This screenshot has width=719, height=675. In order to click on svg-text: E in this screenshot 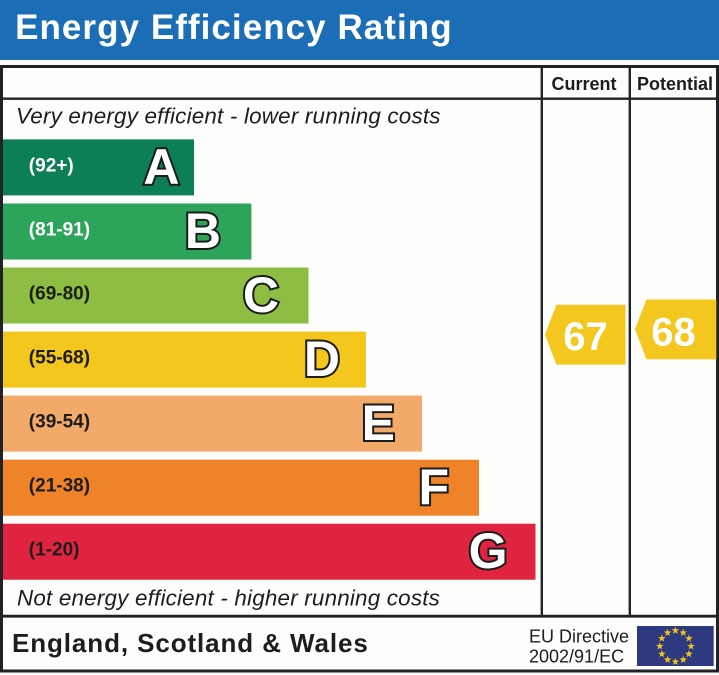, I will do `click(378, 423)`.